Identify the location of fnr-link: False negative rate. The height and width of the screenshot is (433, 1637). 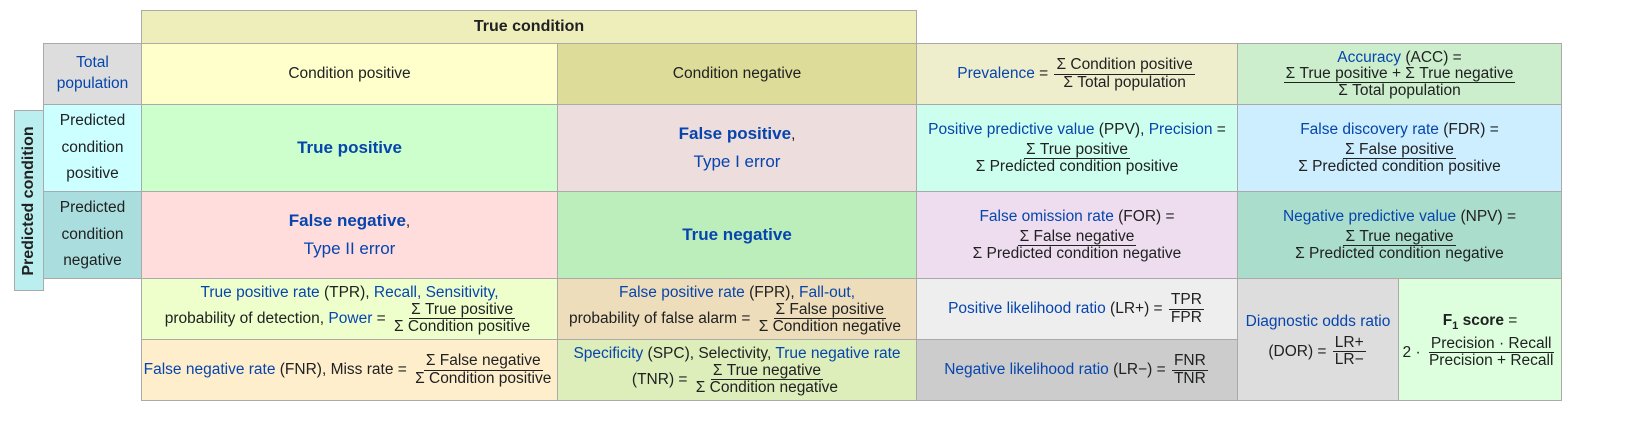
(209, 370).